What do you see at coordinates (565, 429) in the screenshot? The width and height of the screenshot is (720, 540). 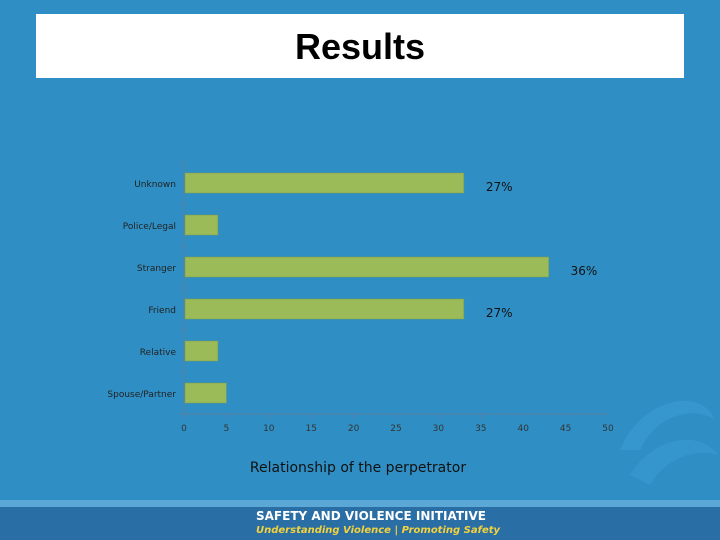 I see `x-tick-label: 45` at bounding box center [565, 429].